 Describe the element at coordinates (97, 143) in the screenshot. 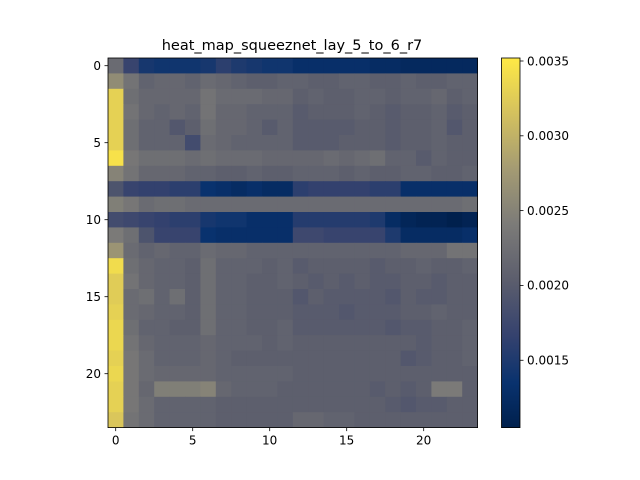

I see `y-tick-label: 5` at that location.